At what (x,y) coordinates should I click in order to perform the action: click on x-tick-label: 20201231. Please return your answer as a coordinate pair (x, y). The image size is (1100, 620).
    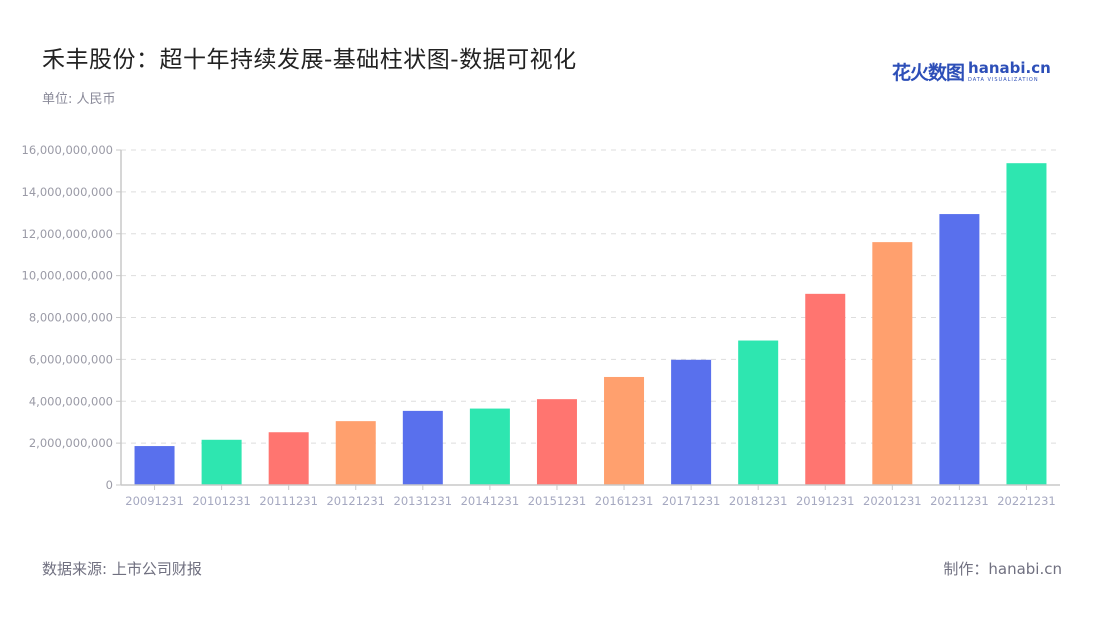
    Looking at the image, I should click on (892, 501).